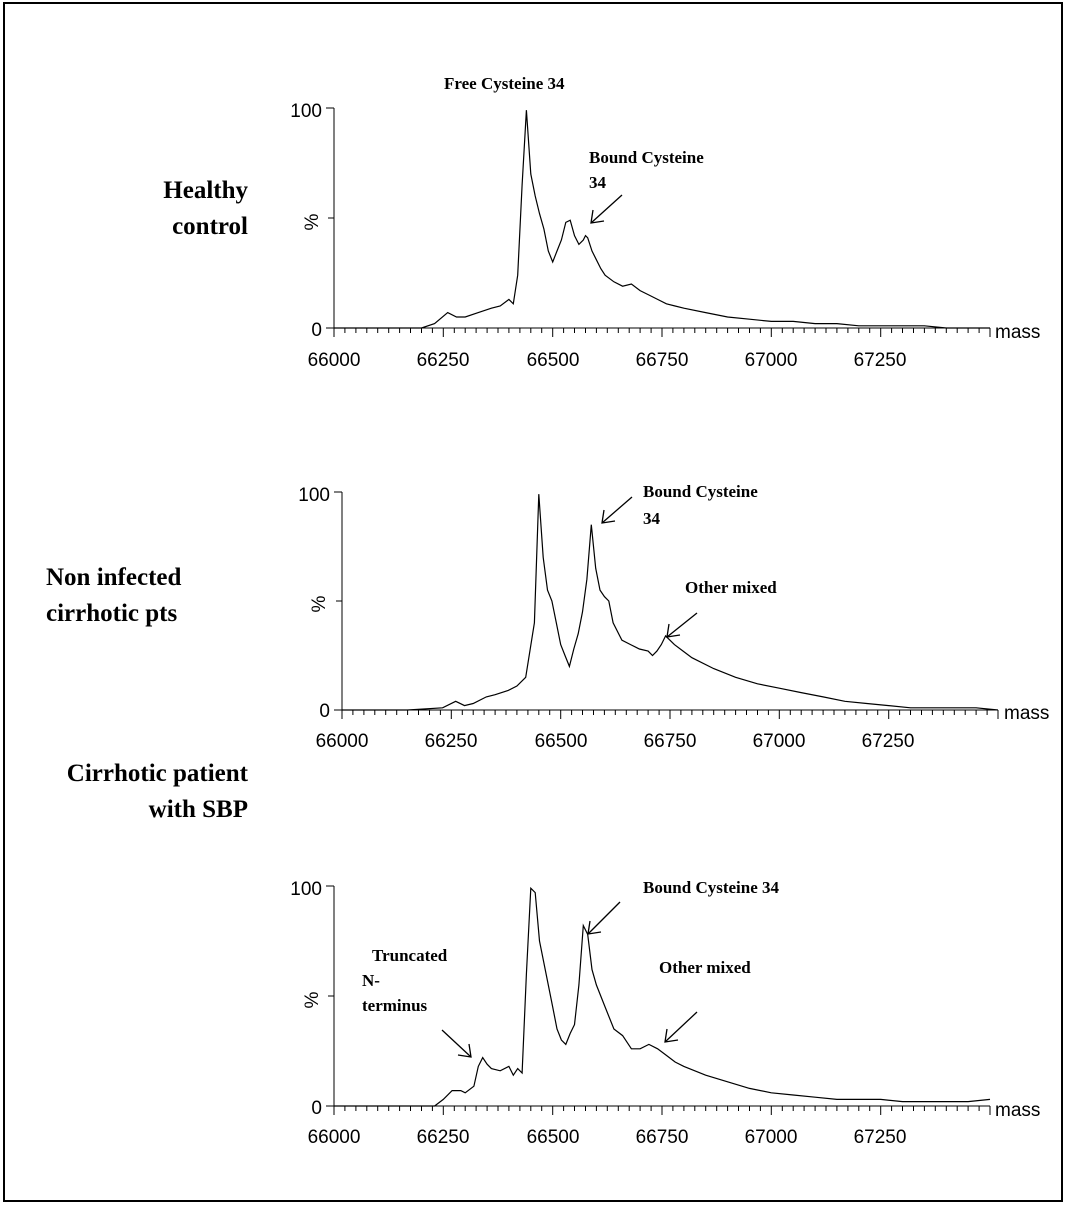 This screenshot has width=1066, height=1210. What do you see at coordinates (395, 1005) in the screenshot?
I see `annotation-truncated: terminus` at bounding box center [395, 1005].